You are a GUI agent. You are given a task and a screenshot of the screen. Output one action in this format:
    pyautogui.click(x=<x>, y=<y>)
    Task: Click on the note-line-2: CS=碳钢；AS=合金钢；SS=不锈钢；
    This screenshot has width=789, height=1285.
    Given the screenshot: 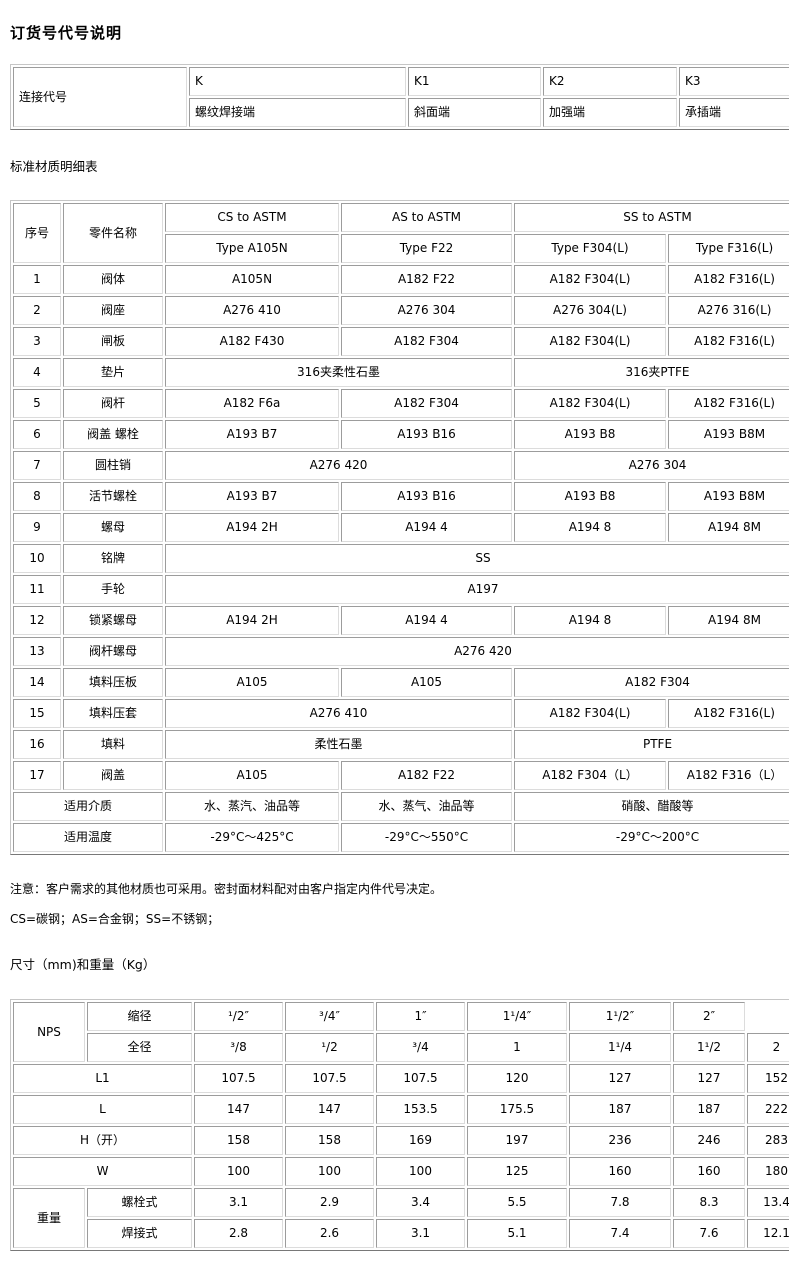 What is the action you would take?
    pyautogui.click(x=115, y=919)
    